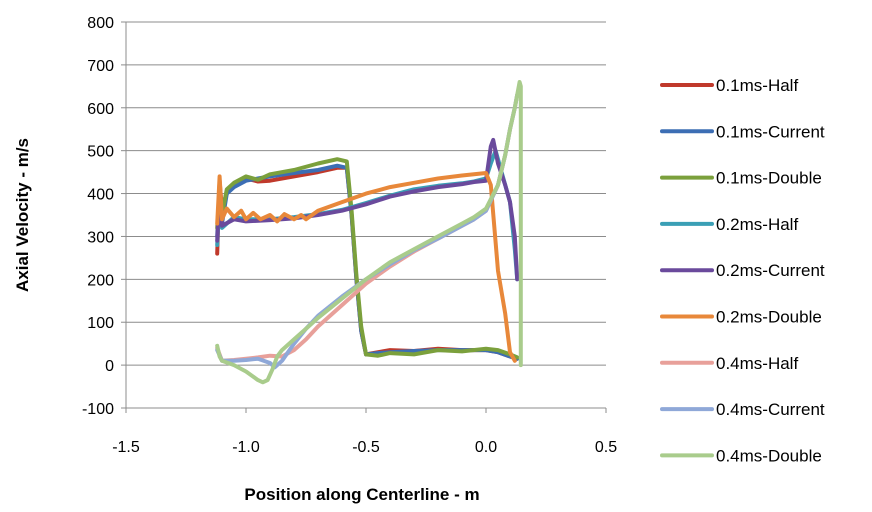  What do you see at coordinates (769, 178) in the screenshot?
I see `legend-label: 0.1ms-Double` at bounding box center [769, 178].